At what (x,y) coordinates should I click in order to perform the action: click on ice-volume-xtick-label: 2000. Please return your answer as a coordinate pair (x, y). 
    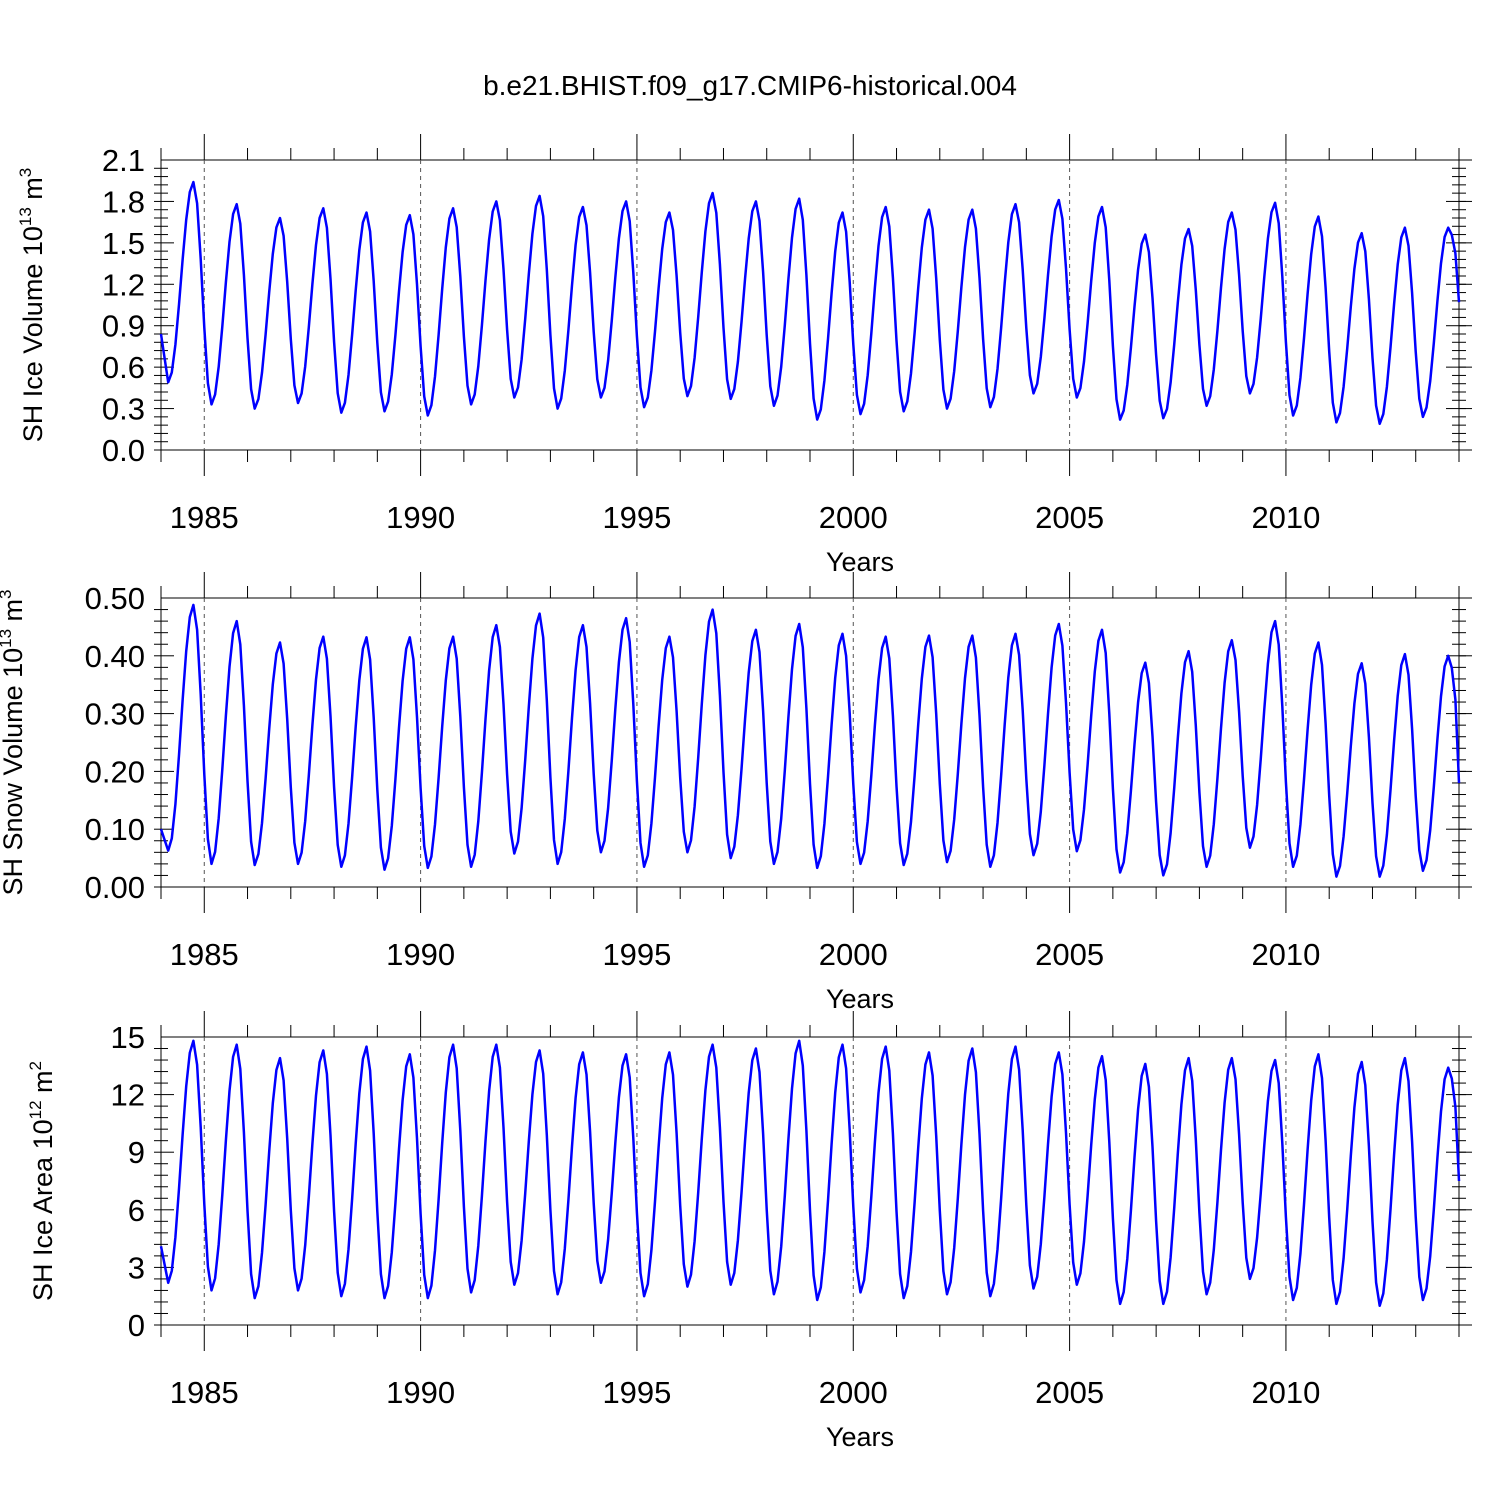
    Looking at the image, I should click on (853, 517).